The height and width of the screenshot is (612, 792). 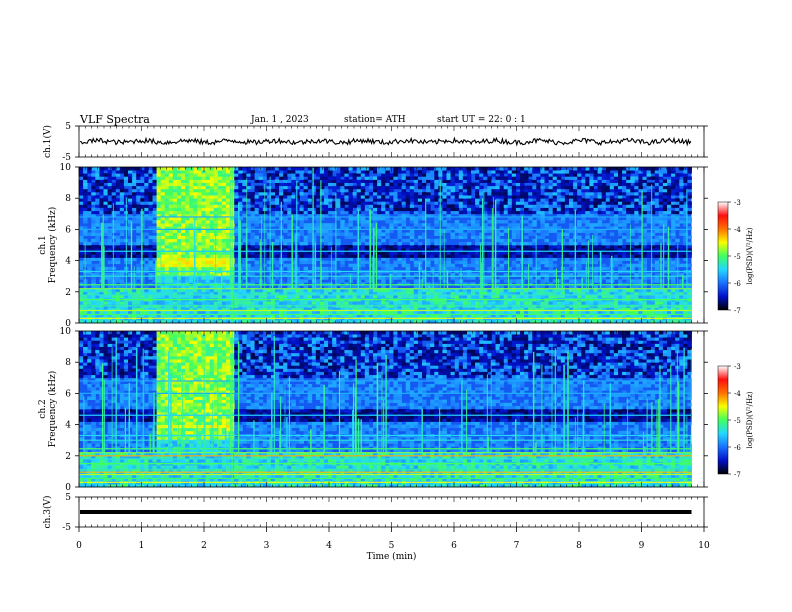 I want to click on y-axis-label: ch.1(V), so click(x=47, y=141).